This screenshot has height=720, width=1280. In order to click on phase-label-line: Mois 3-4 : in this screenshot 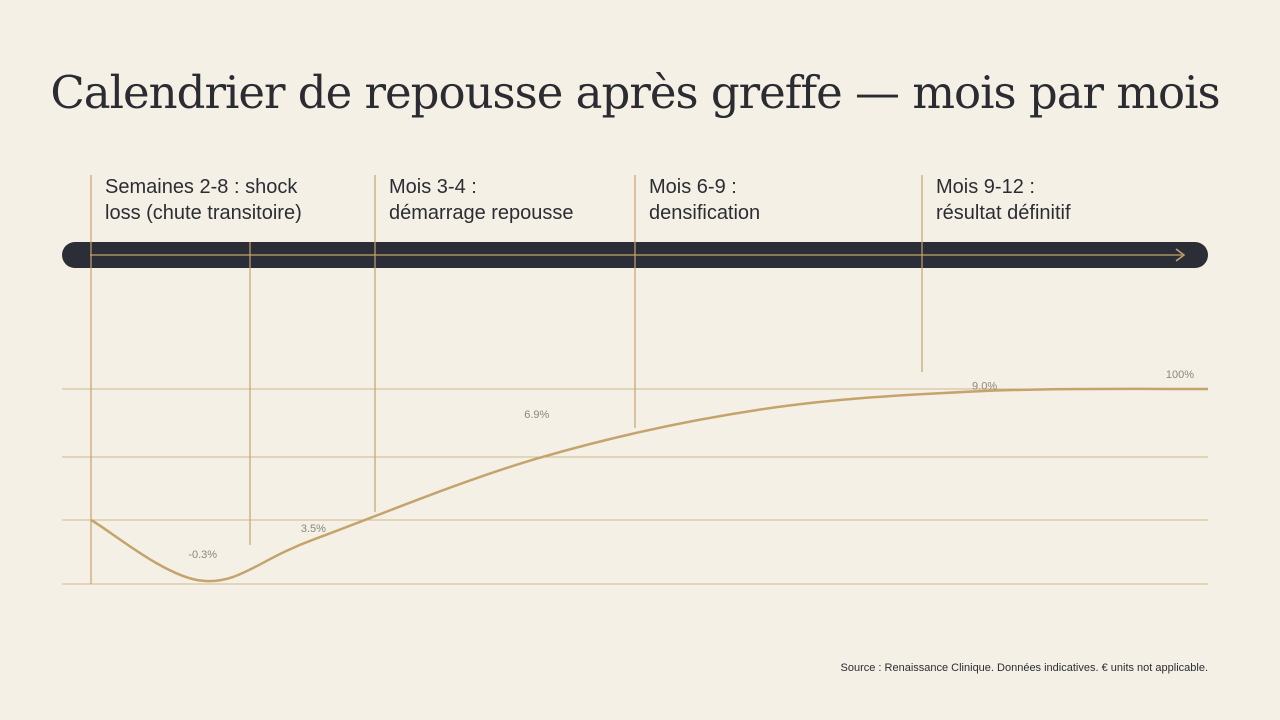, I will do `click(433, 187)`.